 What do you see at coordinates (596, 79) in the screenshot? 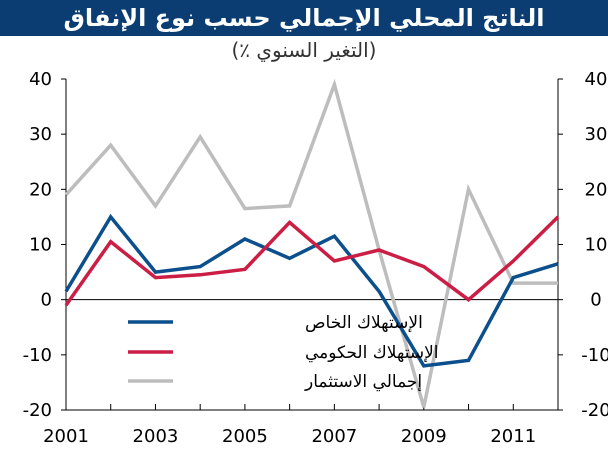
I see `y-tick-label-right: 40` at bounding box center [596, 79].